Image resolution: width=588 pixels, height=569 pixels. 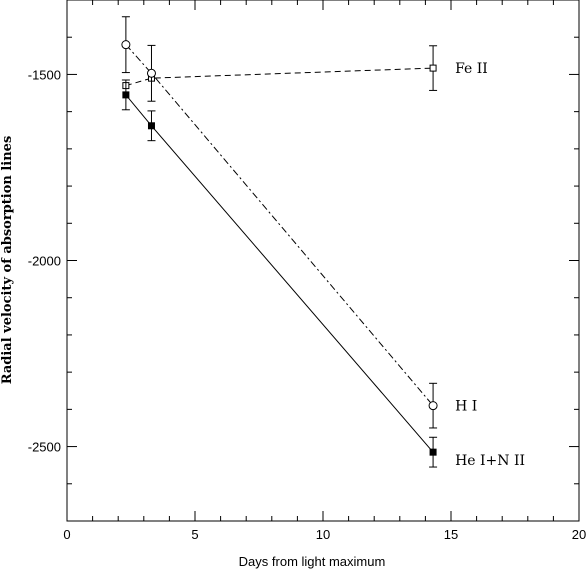 I want to click on series-fe-ii, so click(x=280, y=68).